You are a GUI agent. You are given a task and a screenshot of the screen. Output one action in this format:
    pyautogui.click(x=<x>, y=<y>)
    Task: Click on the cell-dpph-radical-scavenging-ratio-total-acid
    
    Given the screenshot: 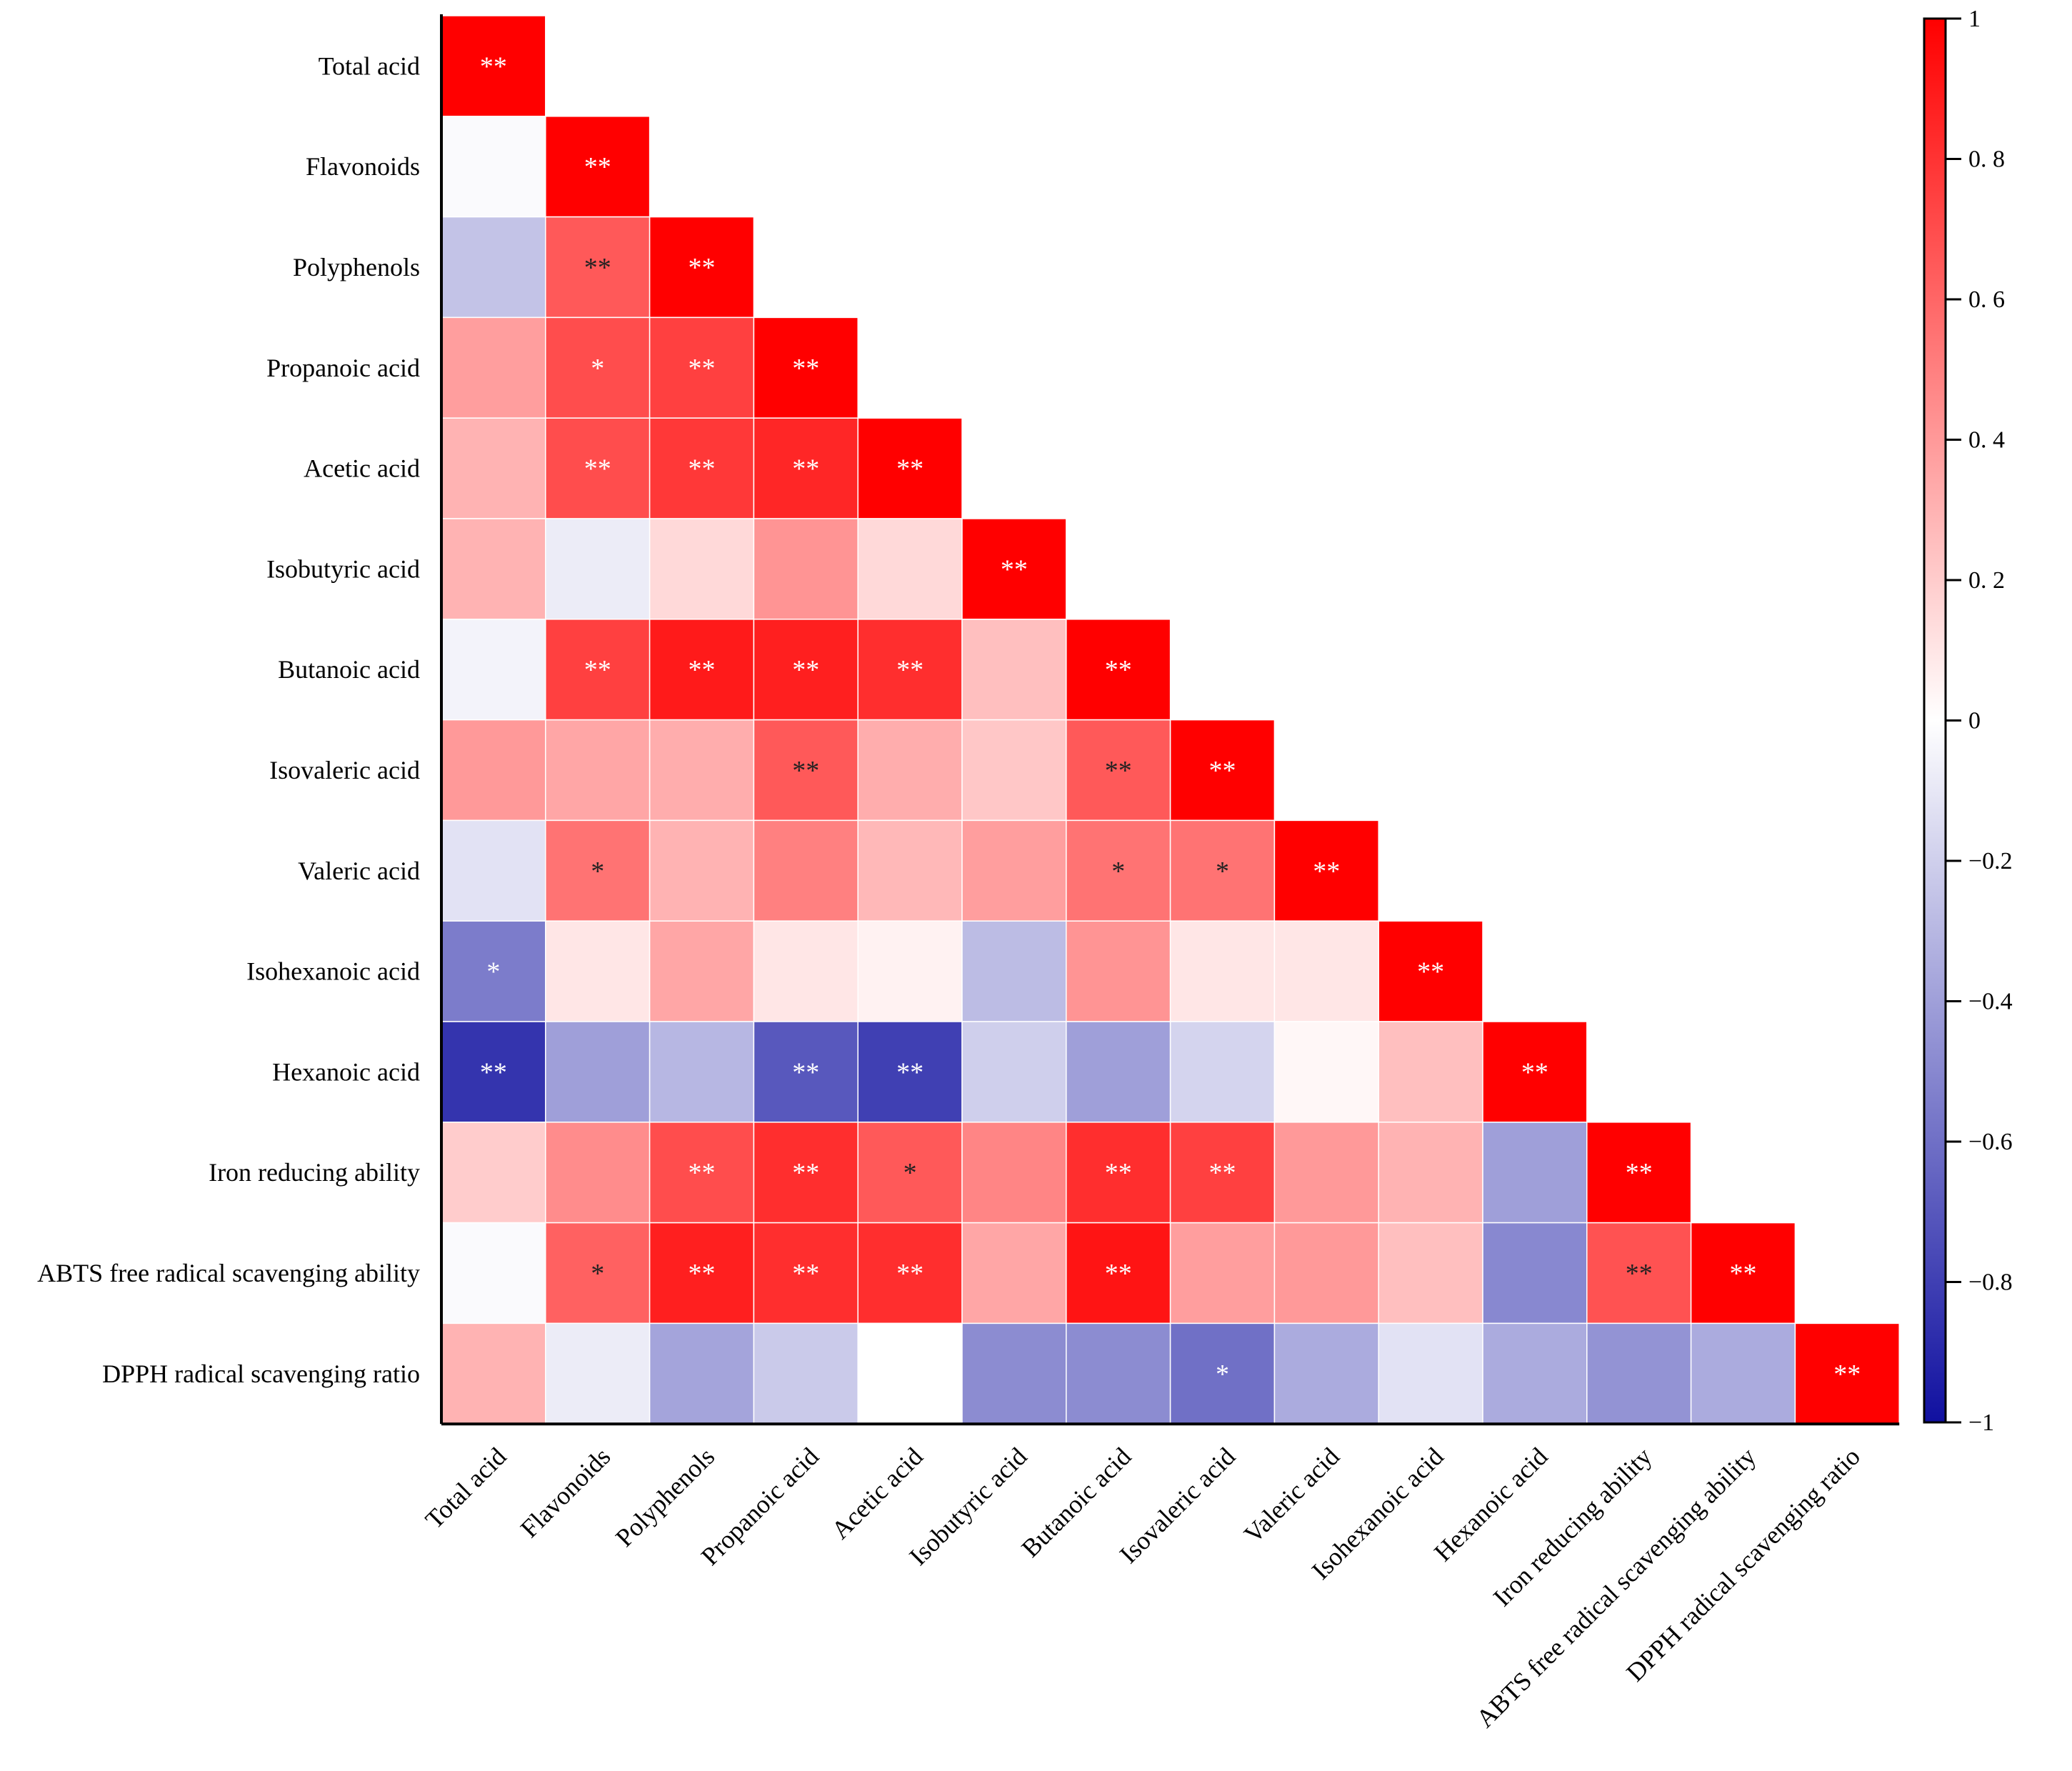 What is the action you would take?
    pyautogui.click(x=494, y=1374)
    